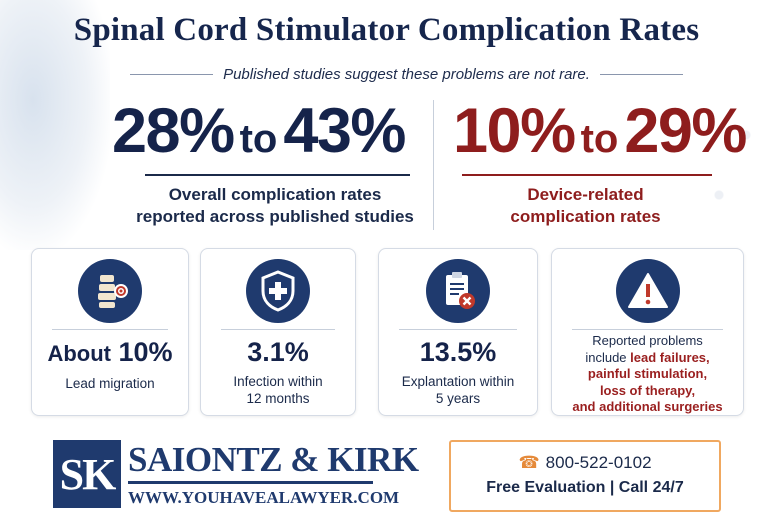  What do you see at coordinates (598, 462) in the screenshot?
I see `phone-number: 800-522-0102` at bounding box center [598, 462].